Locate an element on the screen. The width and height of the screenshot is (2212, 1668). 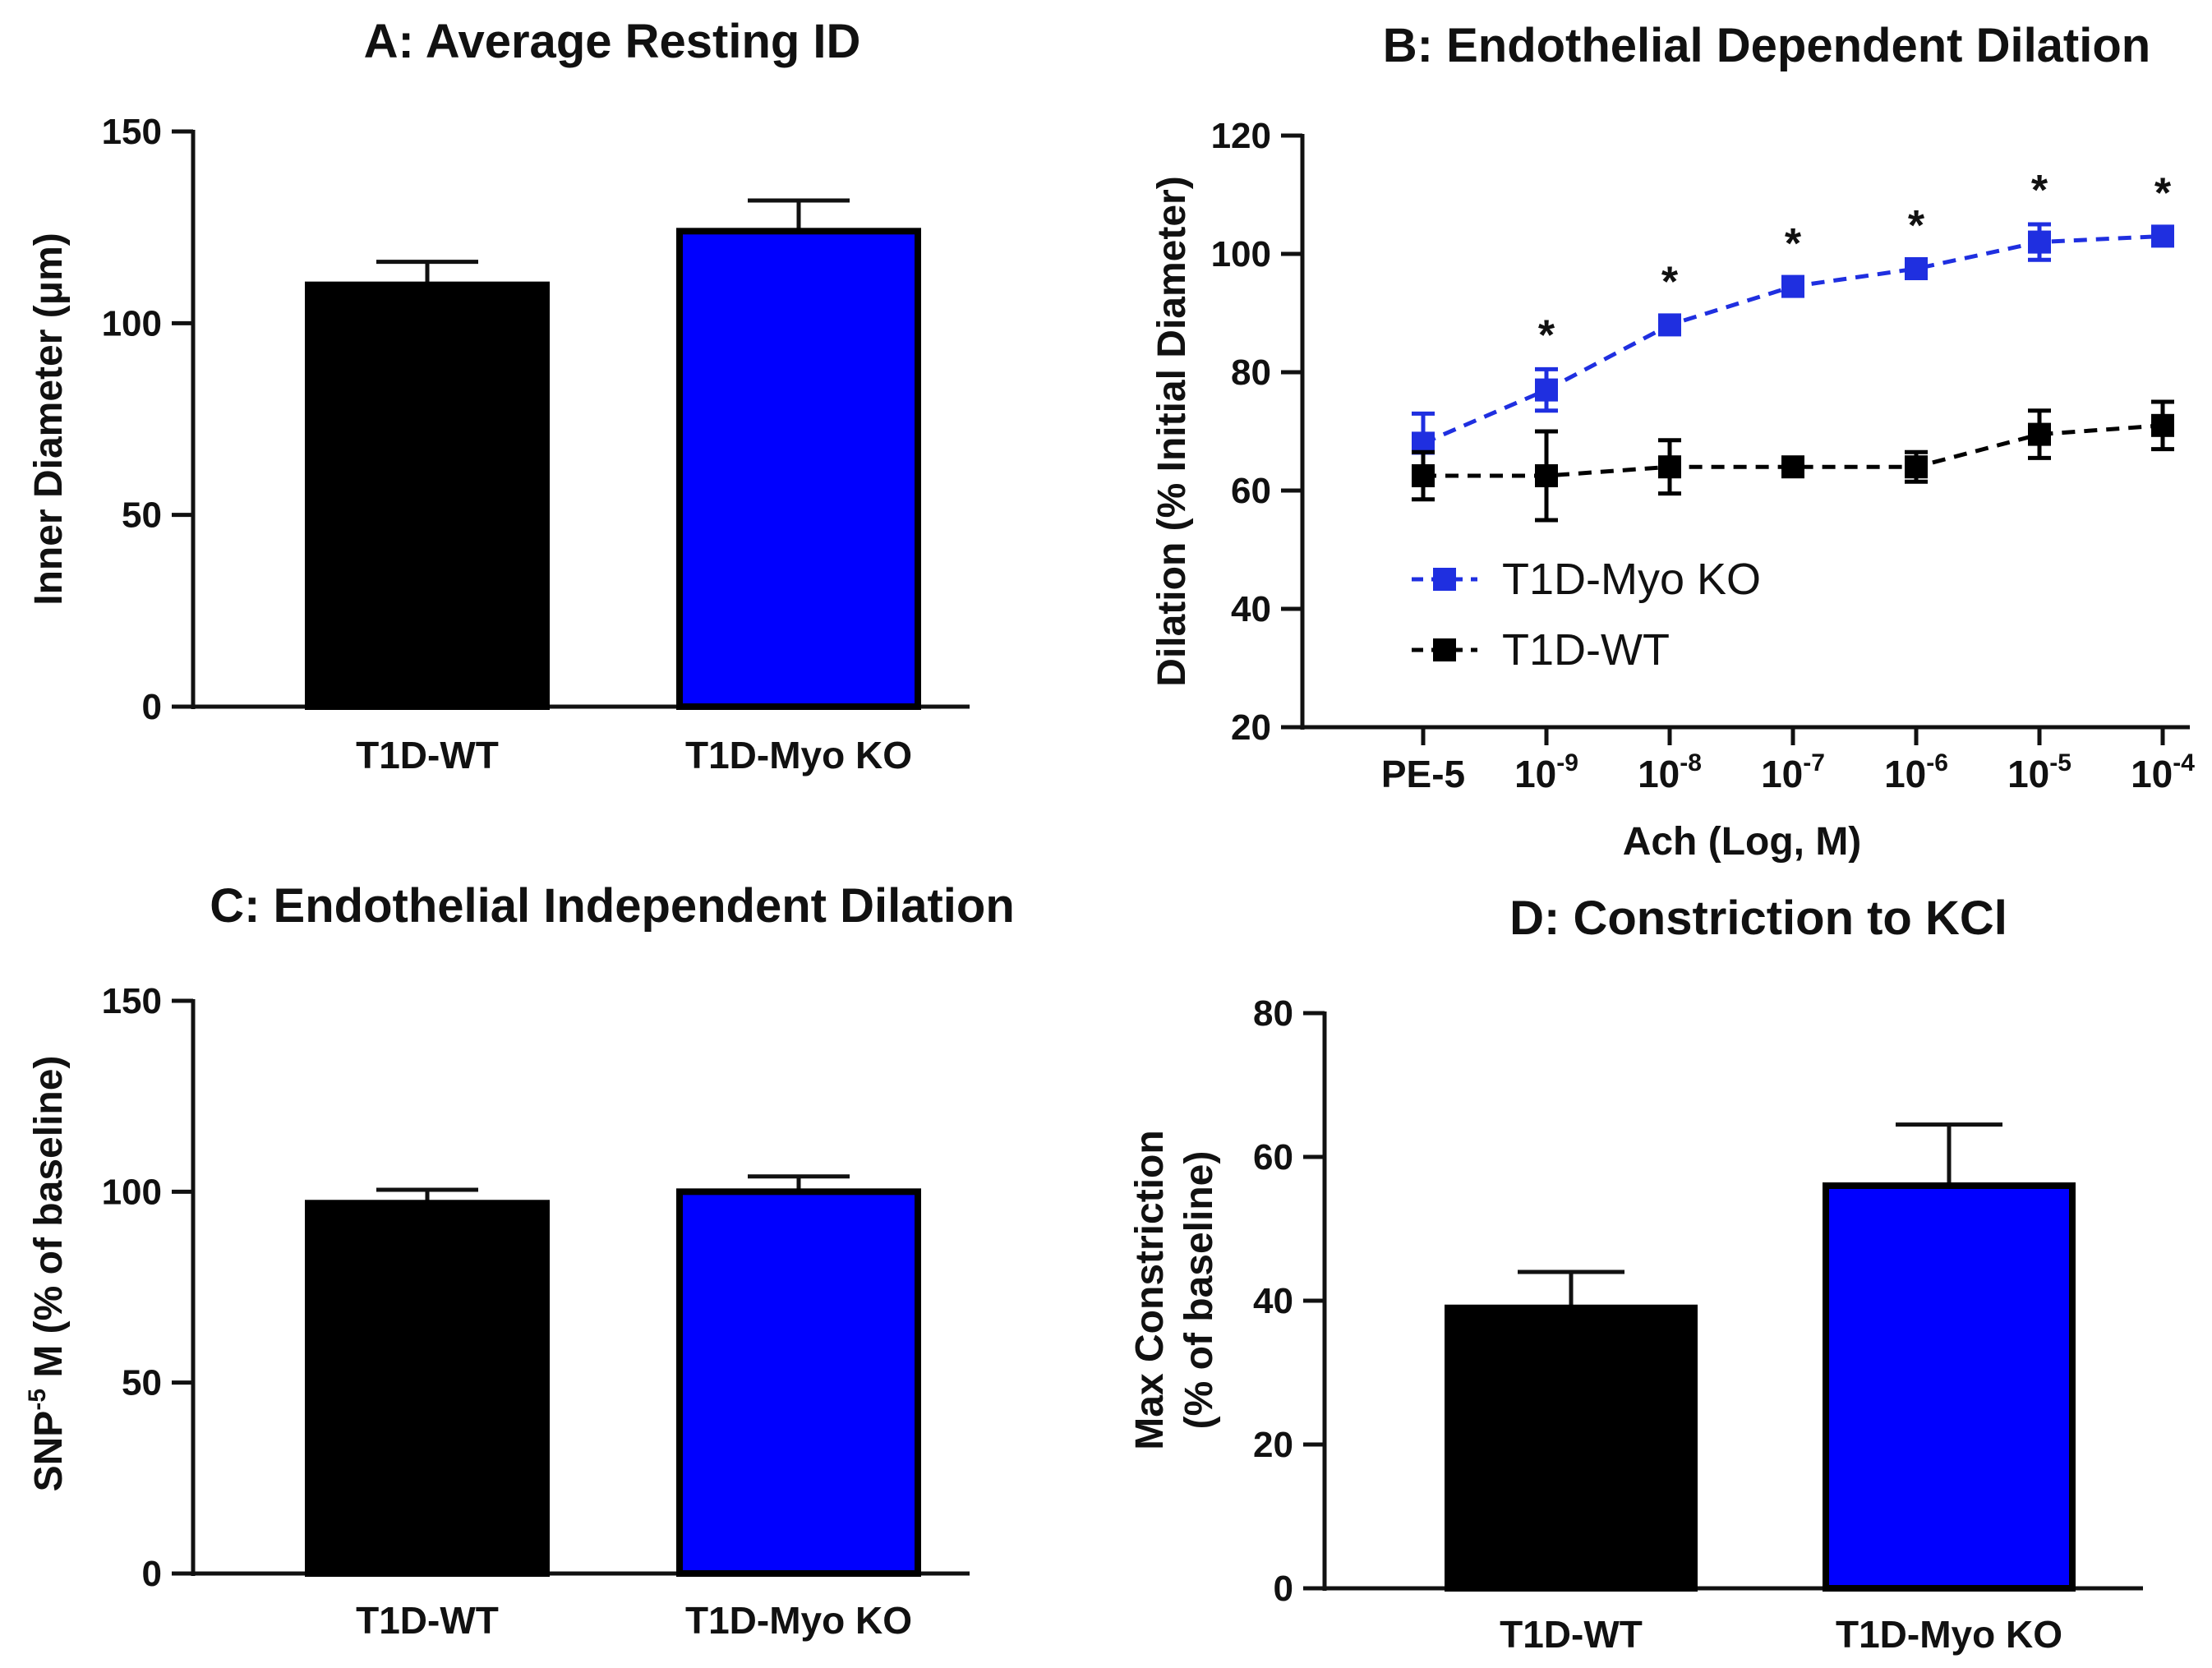
y-axis-label: SNP-5 M (% of baseline) is located at coordinates (47, 1274).